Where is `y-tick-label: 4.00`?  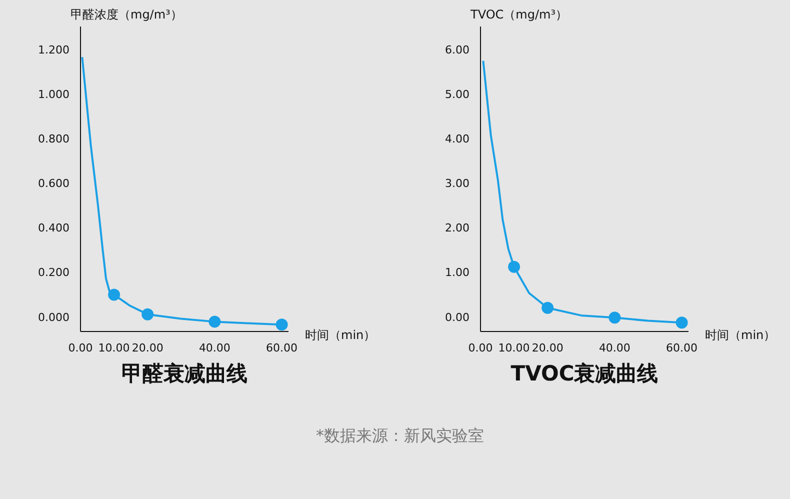 y-tick-label: 4.00 is located at coordinates (457, 139).